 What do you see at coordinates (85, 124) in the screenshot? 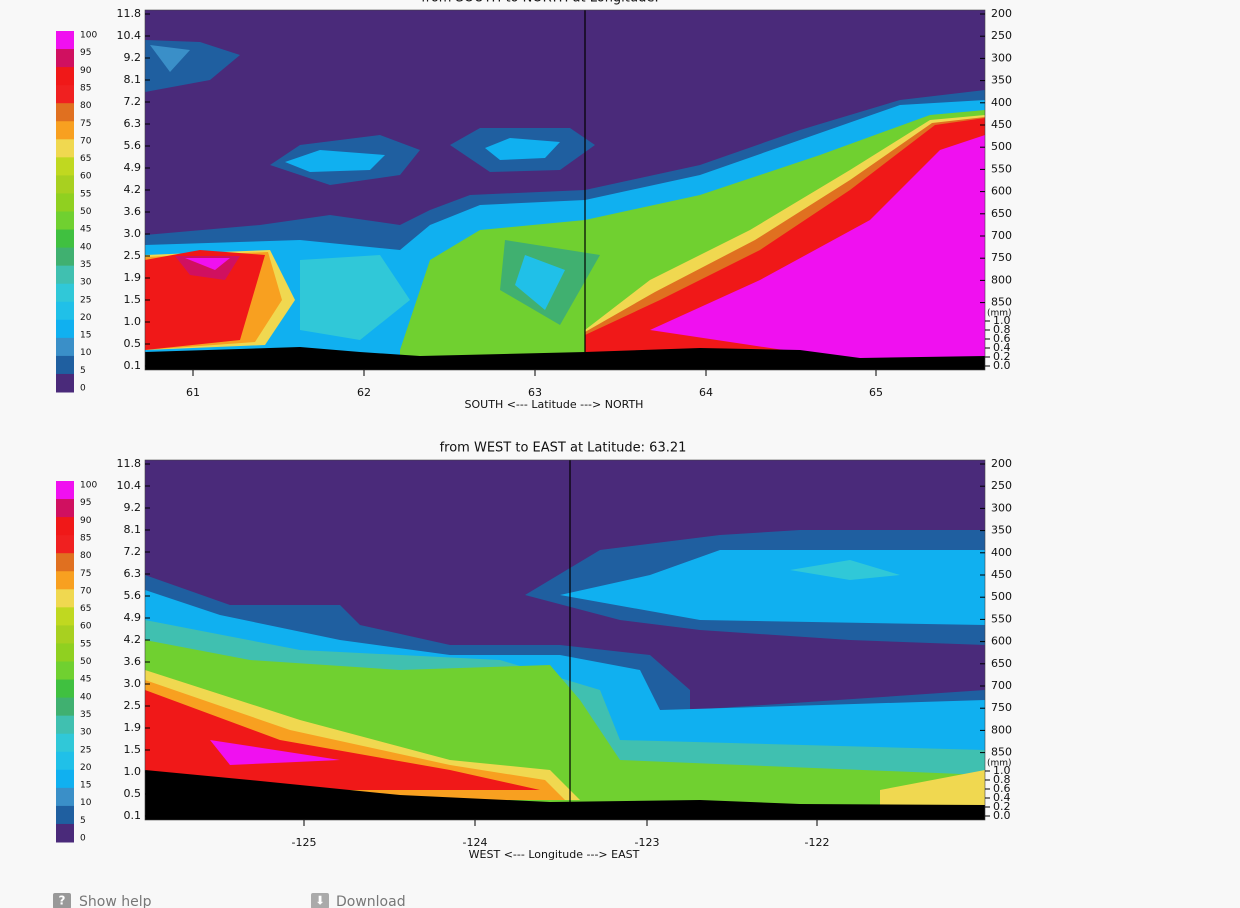
I see `colorbar-label: 75` at bounding box center [85, 124].